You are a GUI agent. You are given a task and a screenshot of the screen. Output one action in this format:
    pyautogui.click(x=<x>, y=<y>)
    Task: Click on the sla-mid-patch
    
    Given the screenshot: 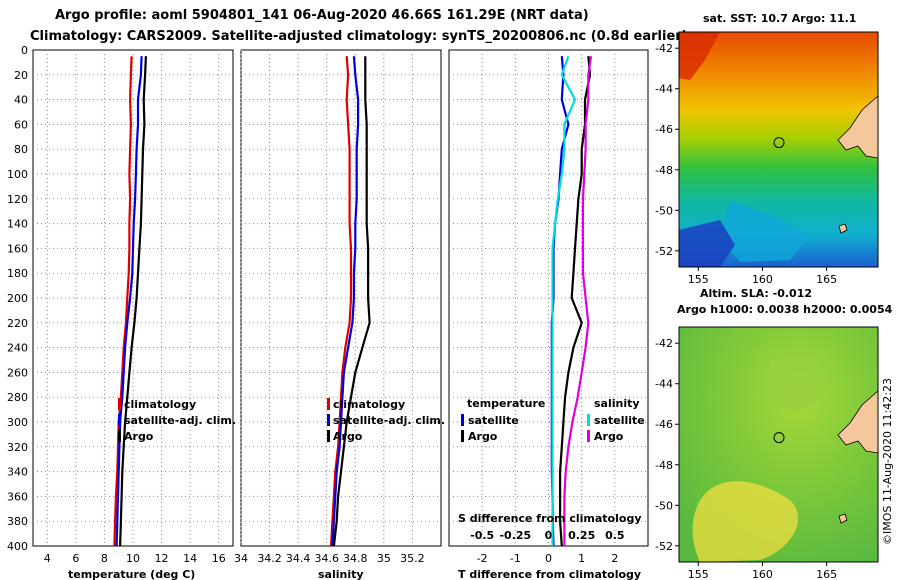 What is the action you would take?
    pyautogui.click(x=793, y=384)
    